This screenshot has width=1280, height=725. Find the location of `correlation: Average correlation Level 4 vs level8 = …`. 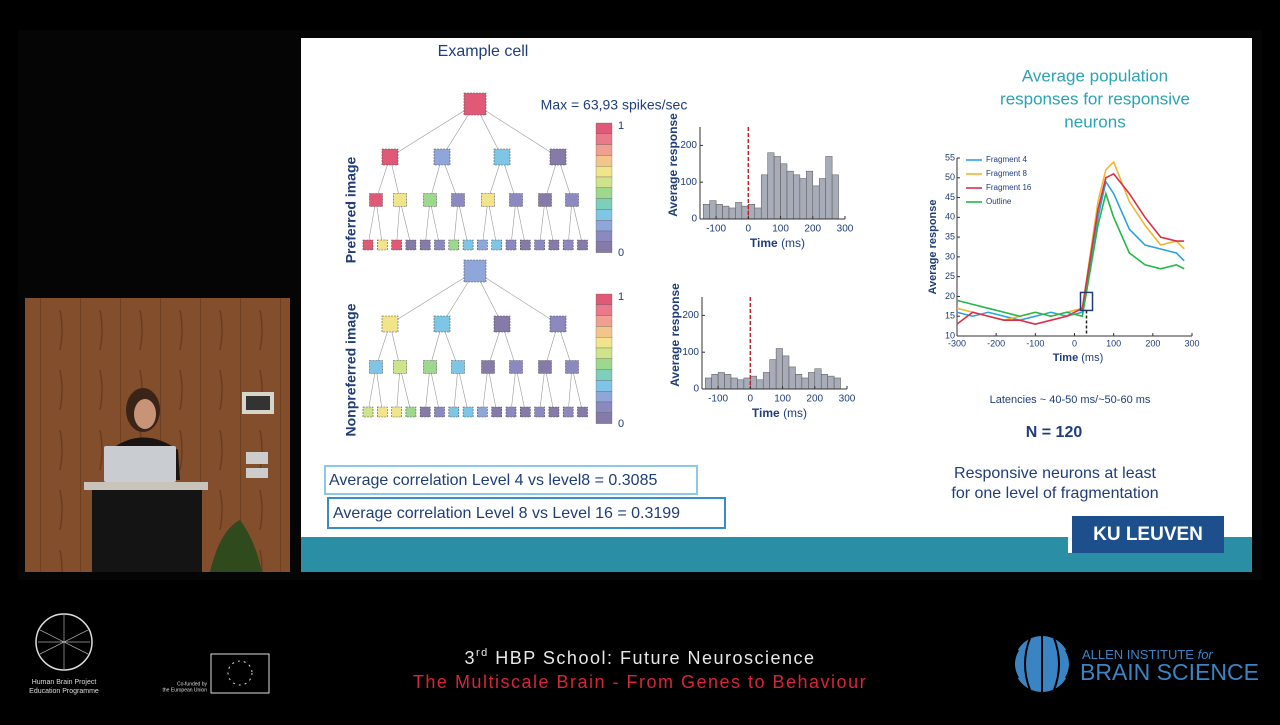

correlation: Average correlation Level 4 vs level8 = … is located at coordinates (493, 480).